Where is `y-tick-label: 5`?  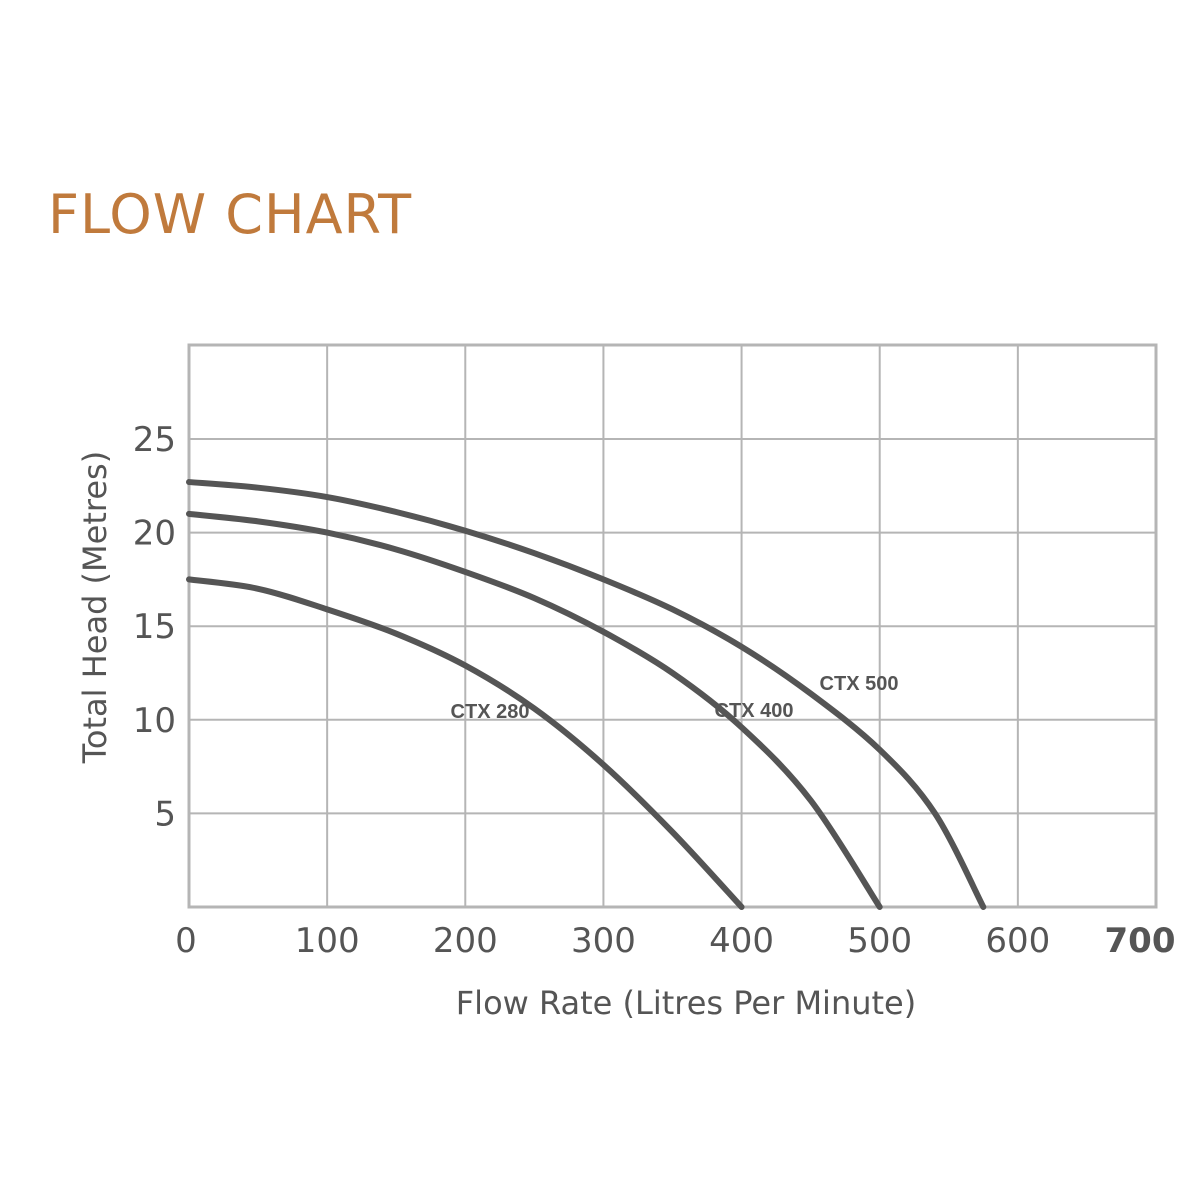
y-tick-label: 5 is located at coordinates (165, 814).